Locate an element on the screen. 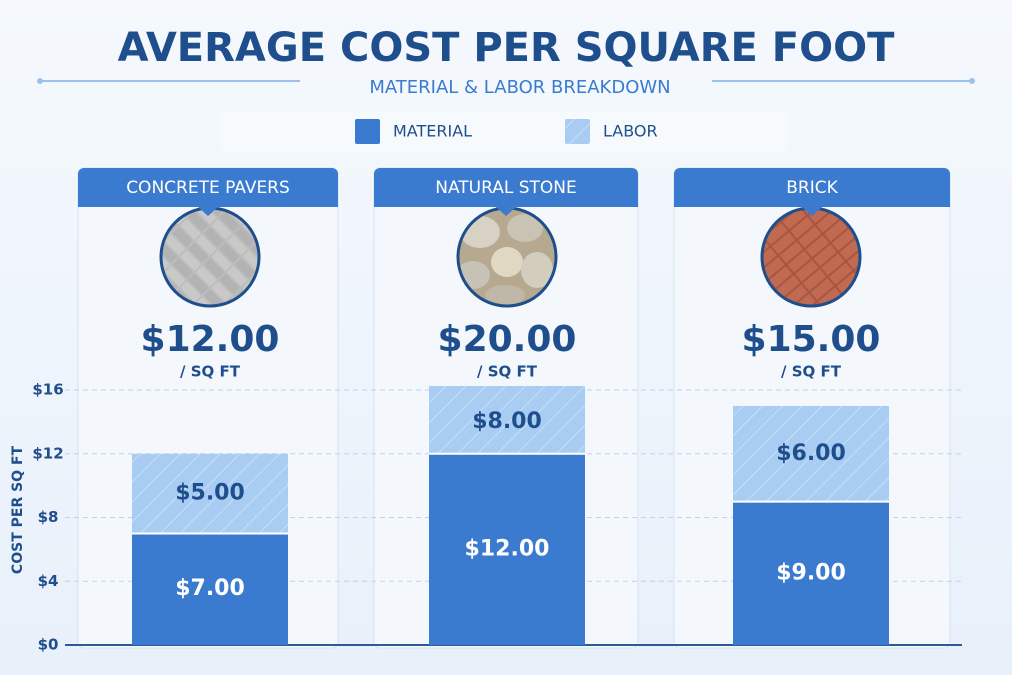 The width and height of the screenshot is (1012, 675). material-images is located at coordinates (510, 257).